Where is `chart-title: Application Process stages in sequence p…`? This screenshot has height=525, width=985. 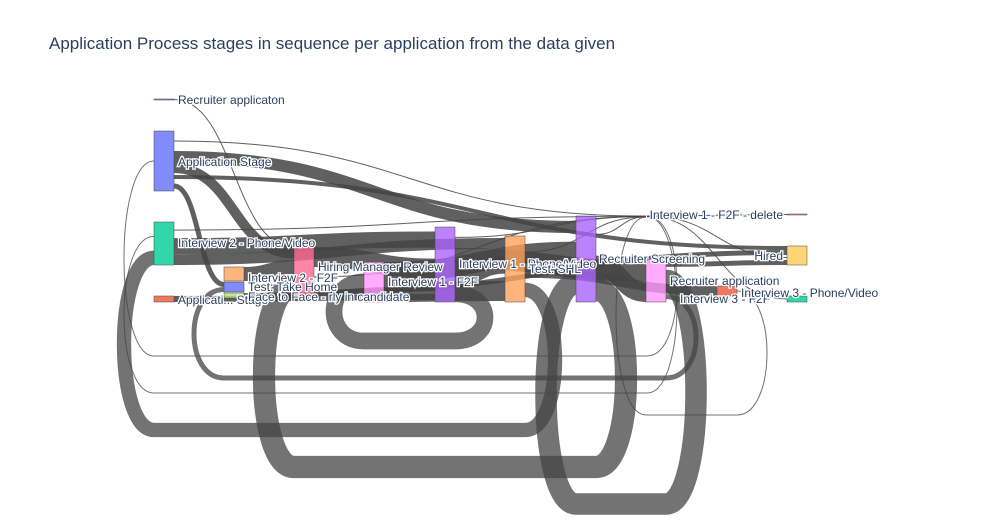
chart-title: Application Process stages in sequence p… is located at coordinates (332, 43).